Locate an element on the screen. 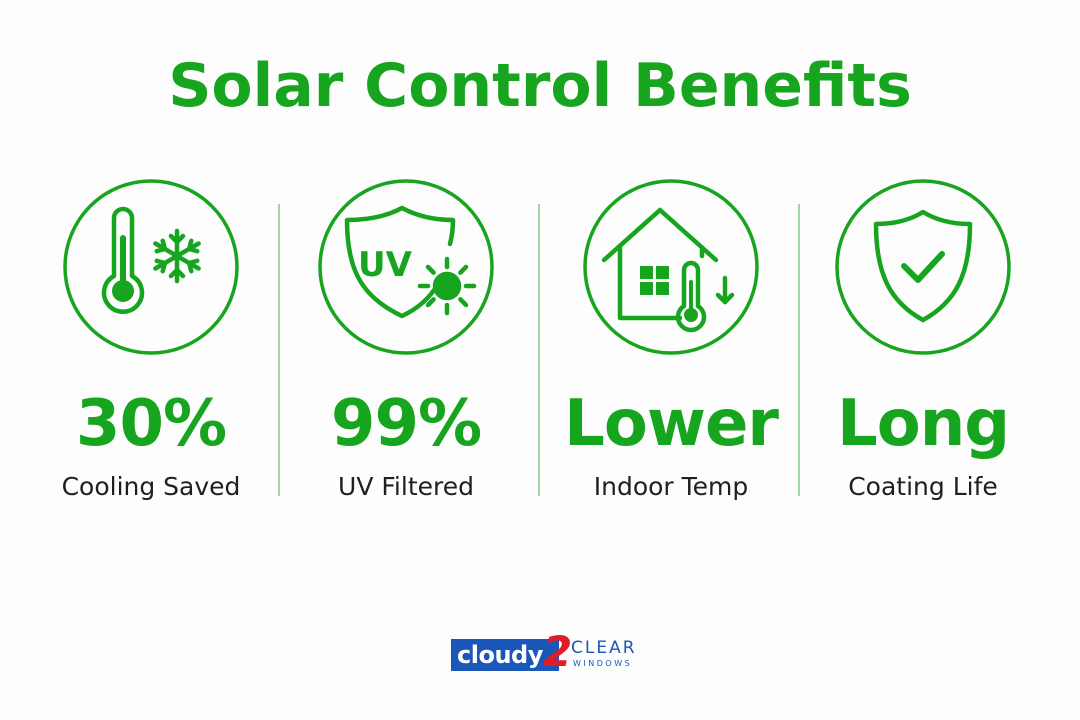  stat-value: Lower is located at coordinates (671, 424).